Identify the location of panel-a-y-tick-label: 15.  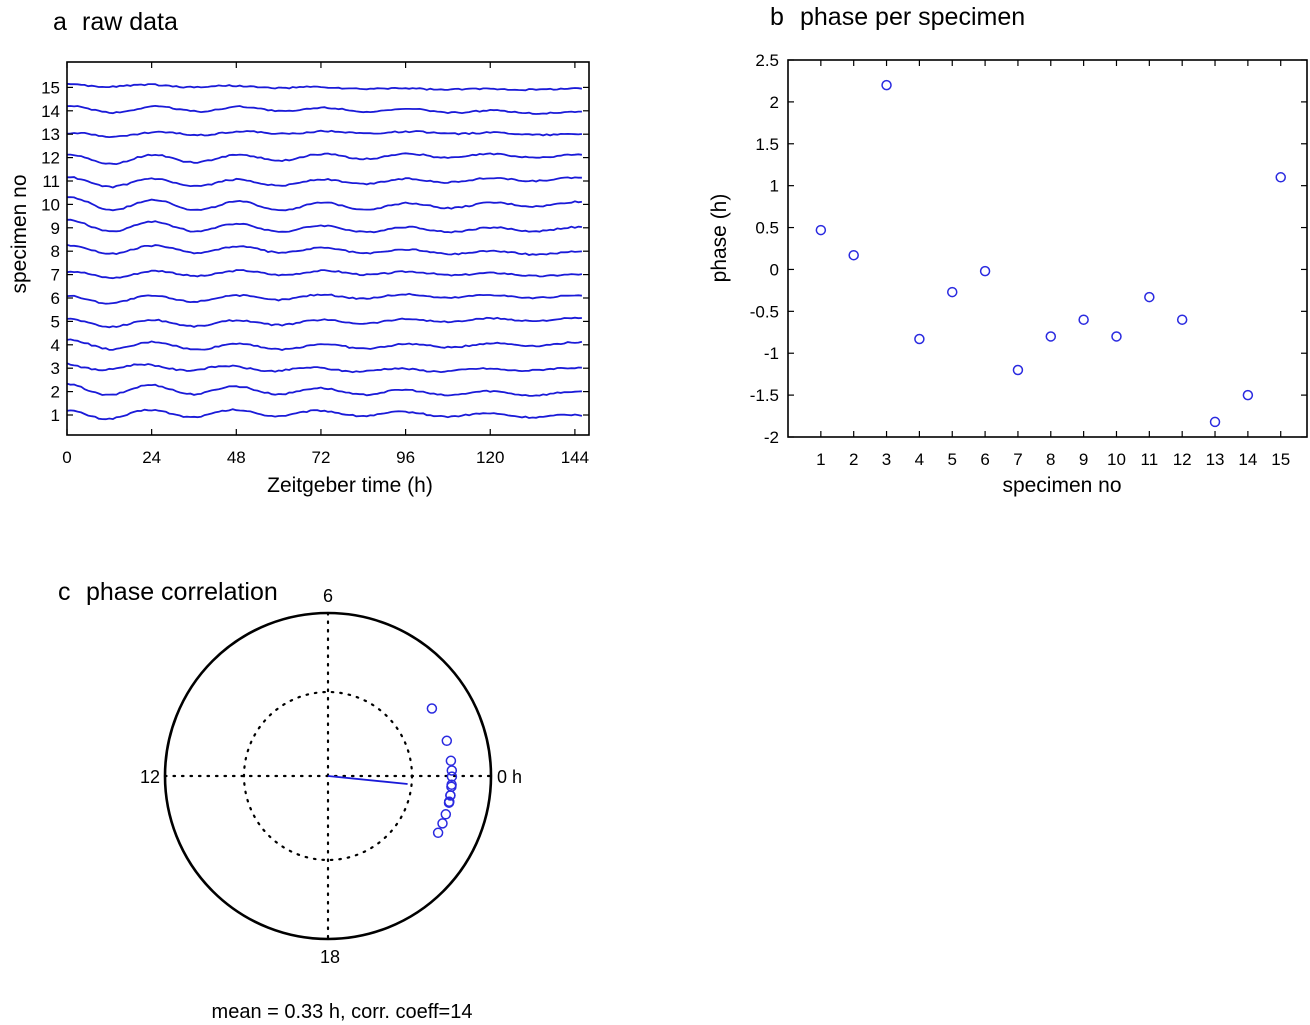
(50, 87).